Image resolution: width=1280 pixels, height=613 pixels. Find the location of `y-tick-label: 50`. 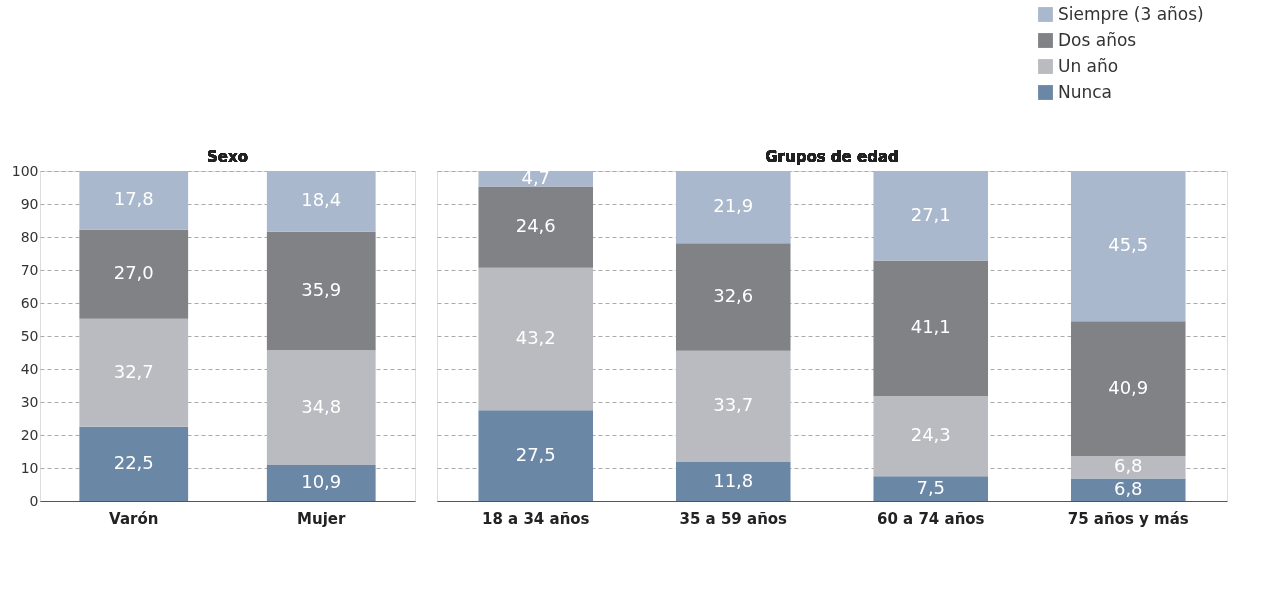

y-tick-label: 50 is located at coordinates (29, 335).